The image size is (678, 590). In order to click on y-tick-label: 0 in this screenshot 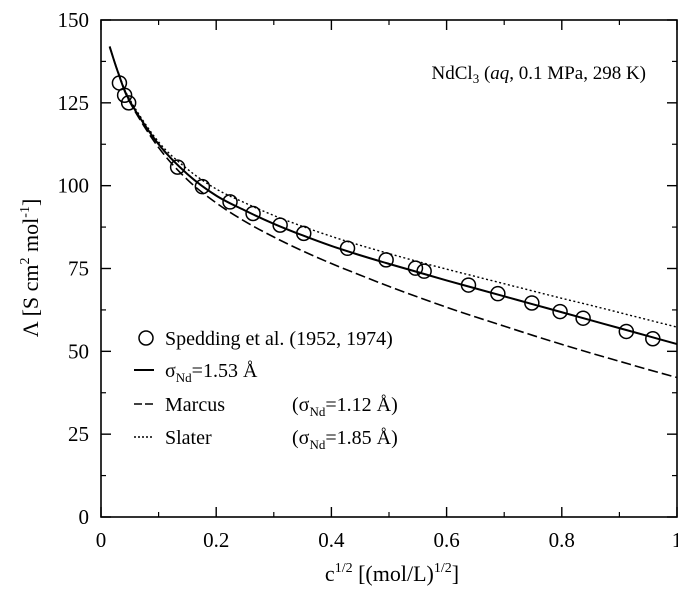, I will do `click(84, 517)`.